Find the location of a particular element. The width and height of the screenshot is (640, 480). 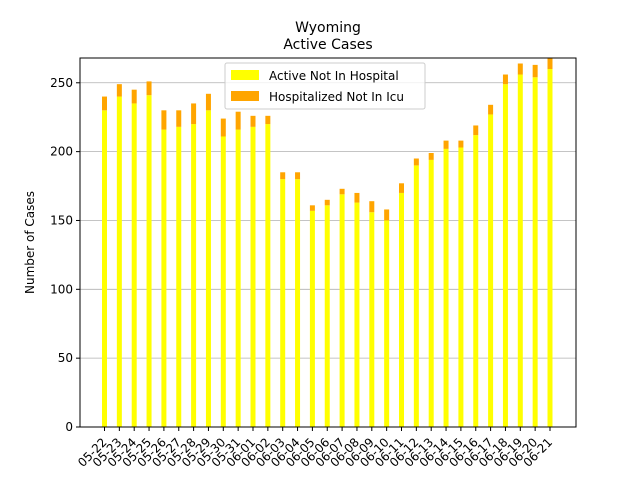

chart-subtitle: Active Cases is located at coordinates (327, 45).